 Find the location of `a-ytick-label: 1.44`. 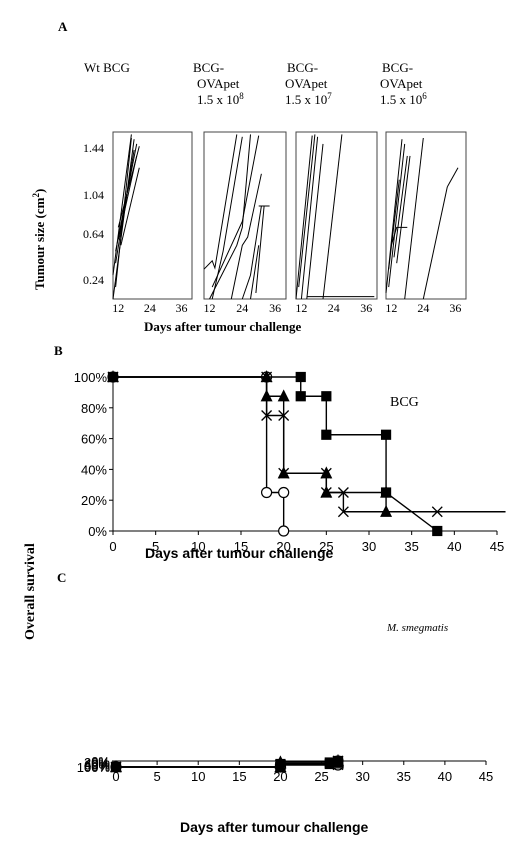

a-ytick-label: 1.44 is located at coordinates (93, 148).